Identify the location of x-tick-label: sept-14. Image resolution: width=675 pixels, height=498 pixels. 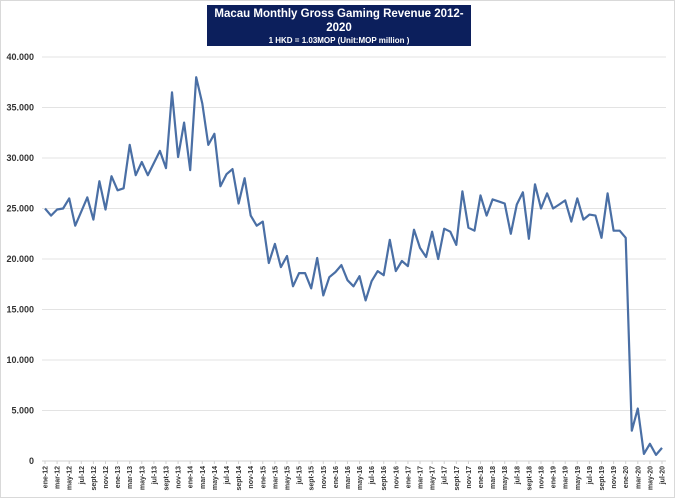
(239, 478).